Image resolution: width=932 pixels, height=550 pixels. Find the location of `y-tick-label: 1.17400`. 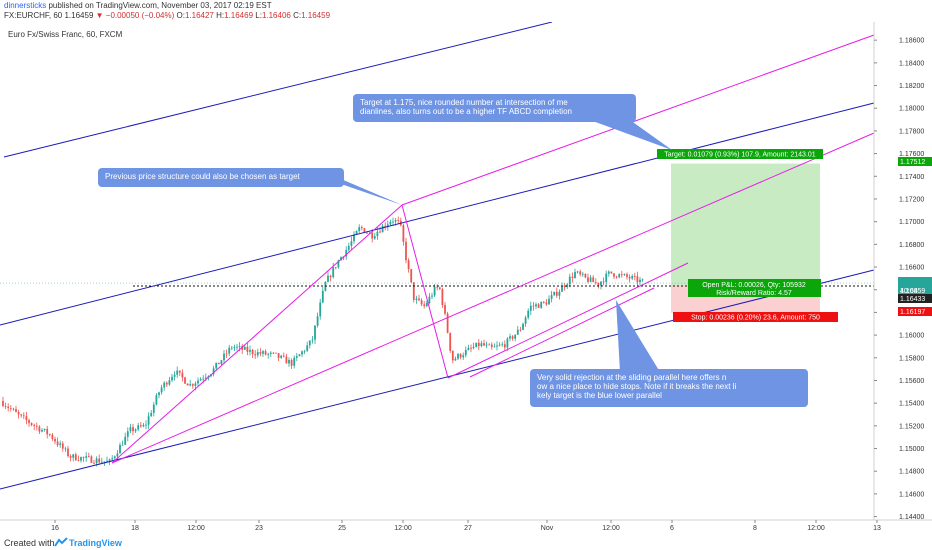

y-tick-label: 1.17400 is located at coordinates (911, 177).